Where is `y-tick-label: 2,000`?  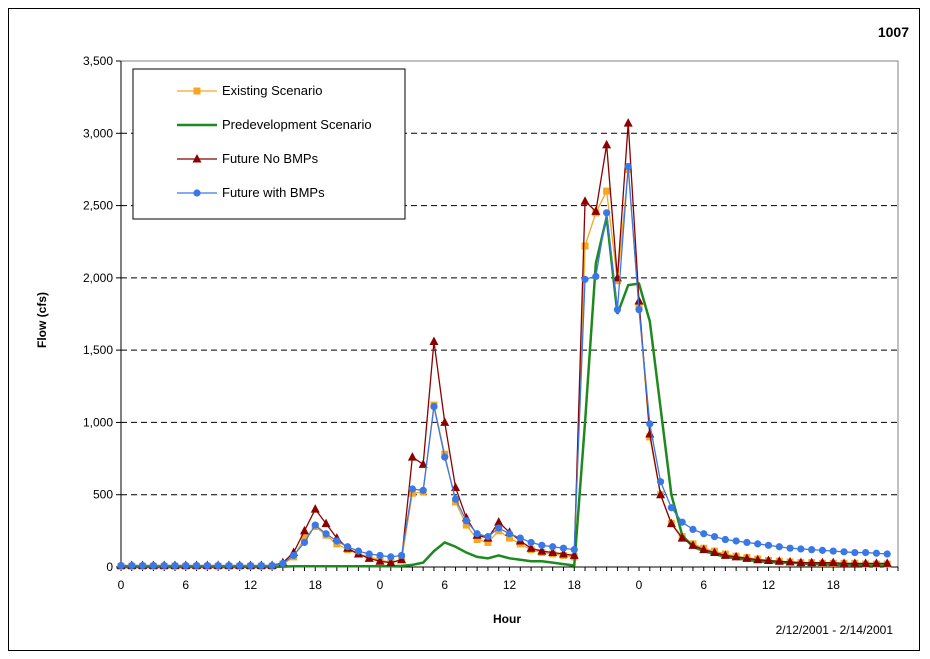 y-tick-label: 2,000 is located at coordinates (98, 278).